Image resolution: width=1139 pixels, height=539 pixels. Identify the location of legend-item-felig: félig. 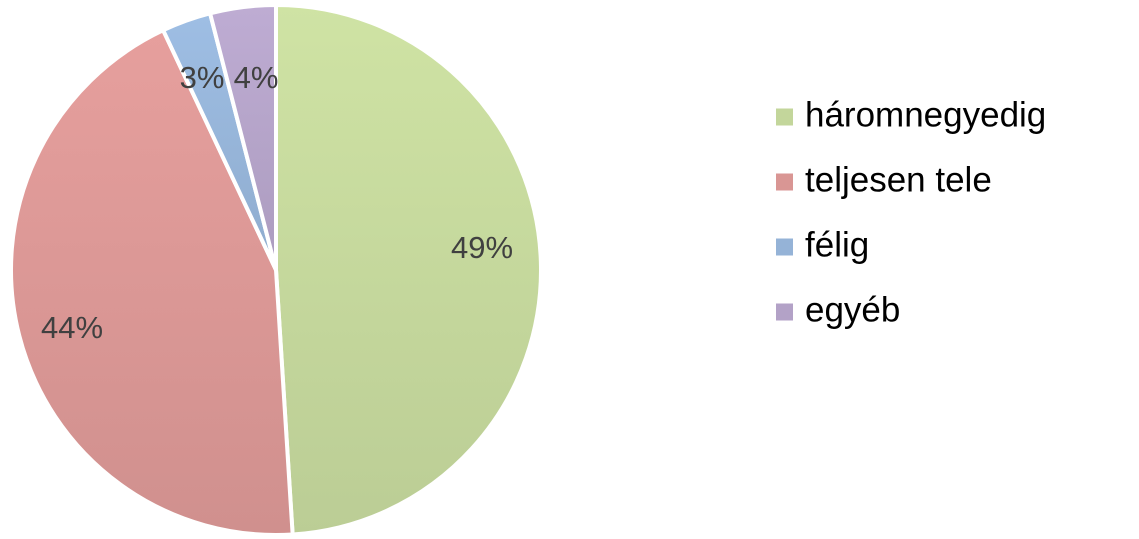
(822, 244).